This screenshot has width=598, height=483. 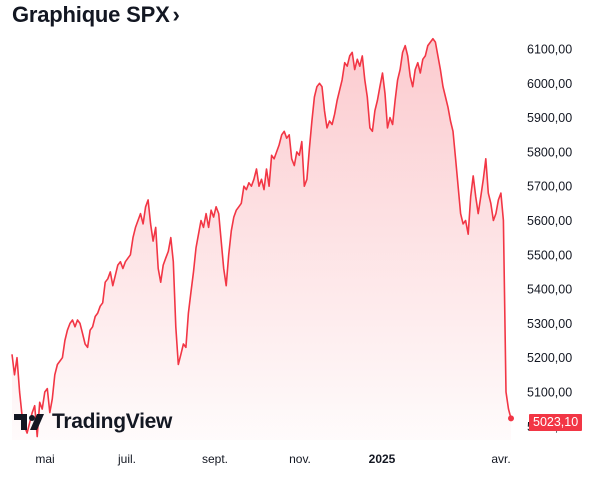 What do you see at coordinates (549, 392) in the screenshot?
I see `y-tick-label: 5100,00` at bounding box center [549, 392].